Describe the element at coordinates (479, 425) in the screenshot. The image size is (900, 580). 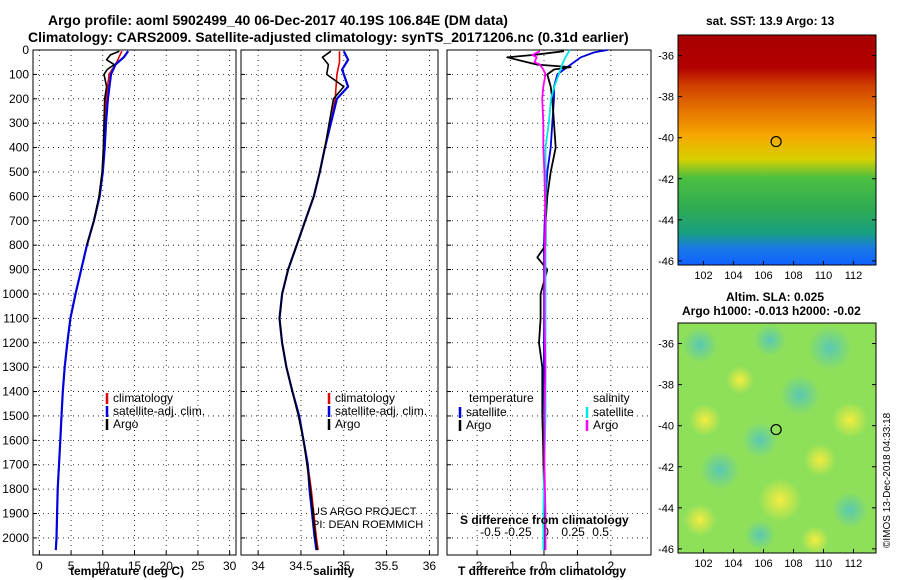
I see `diff-temperature-legend-label: Argo` at that location.